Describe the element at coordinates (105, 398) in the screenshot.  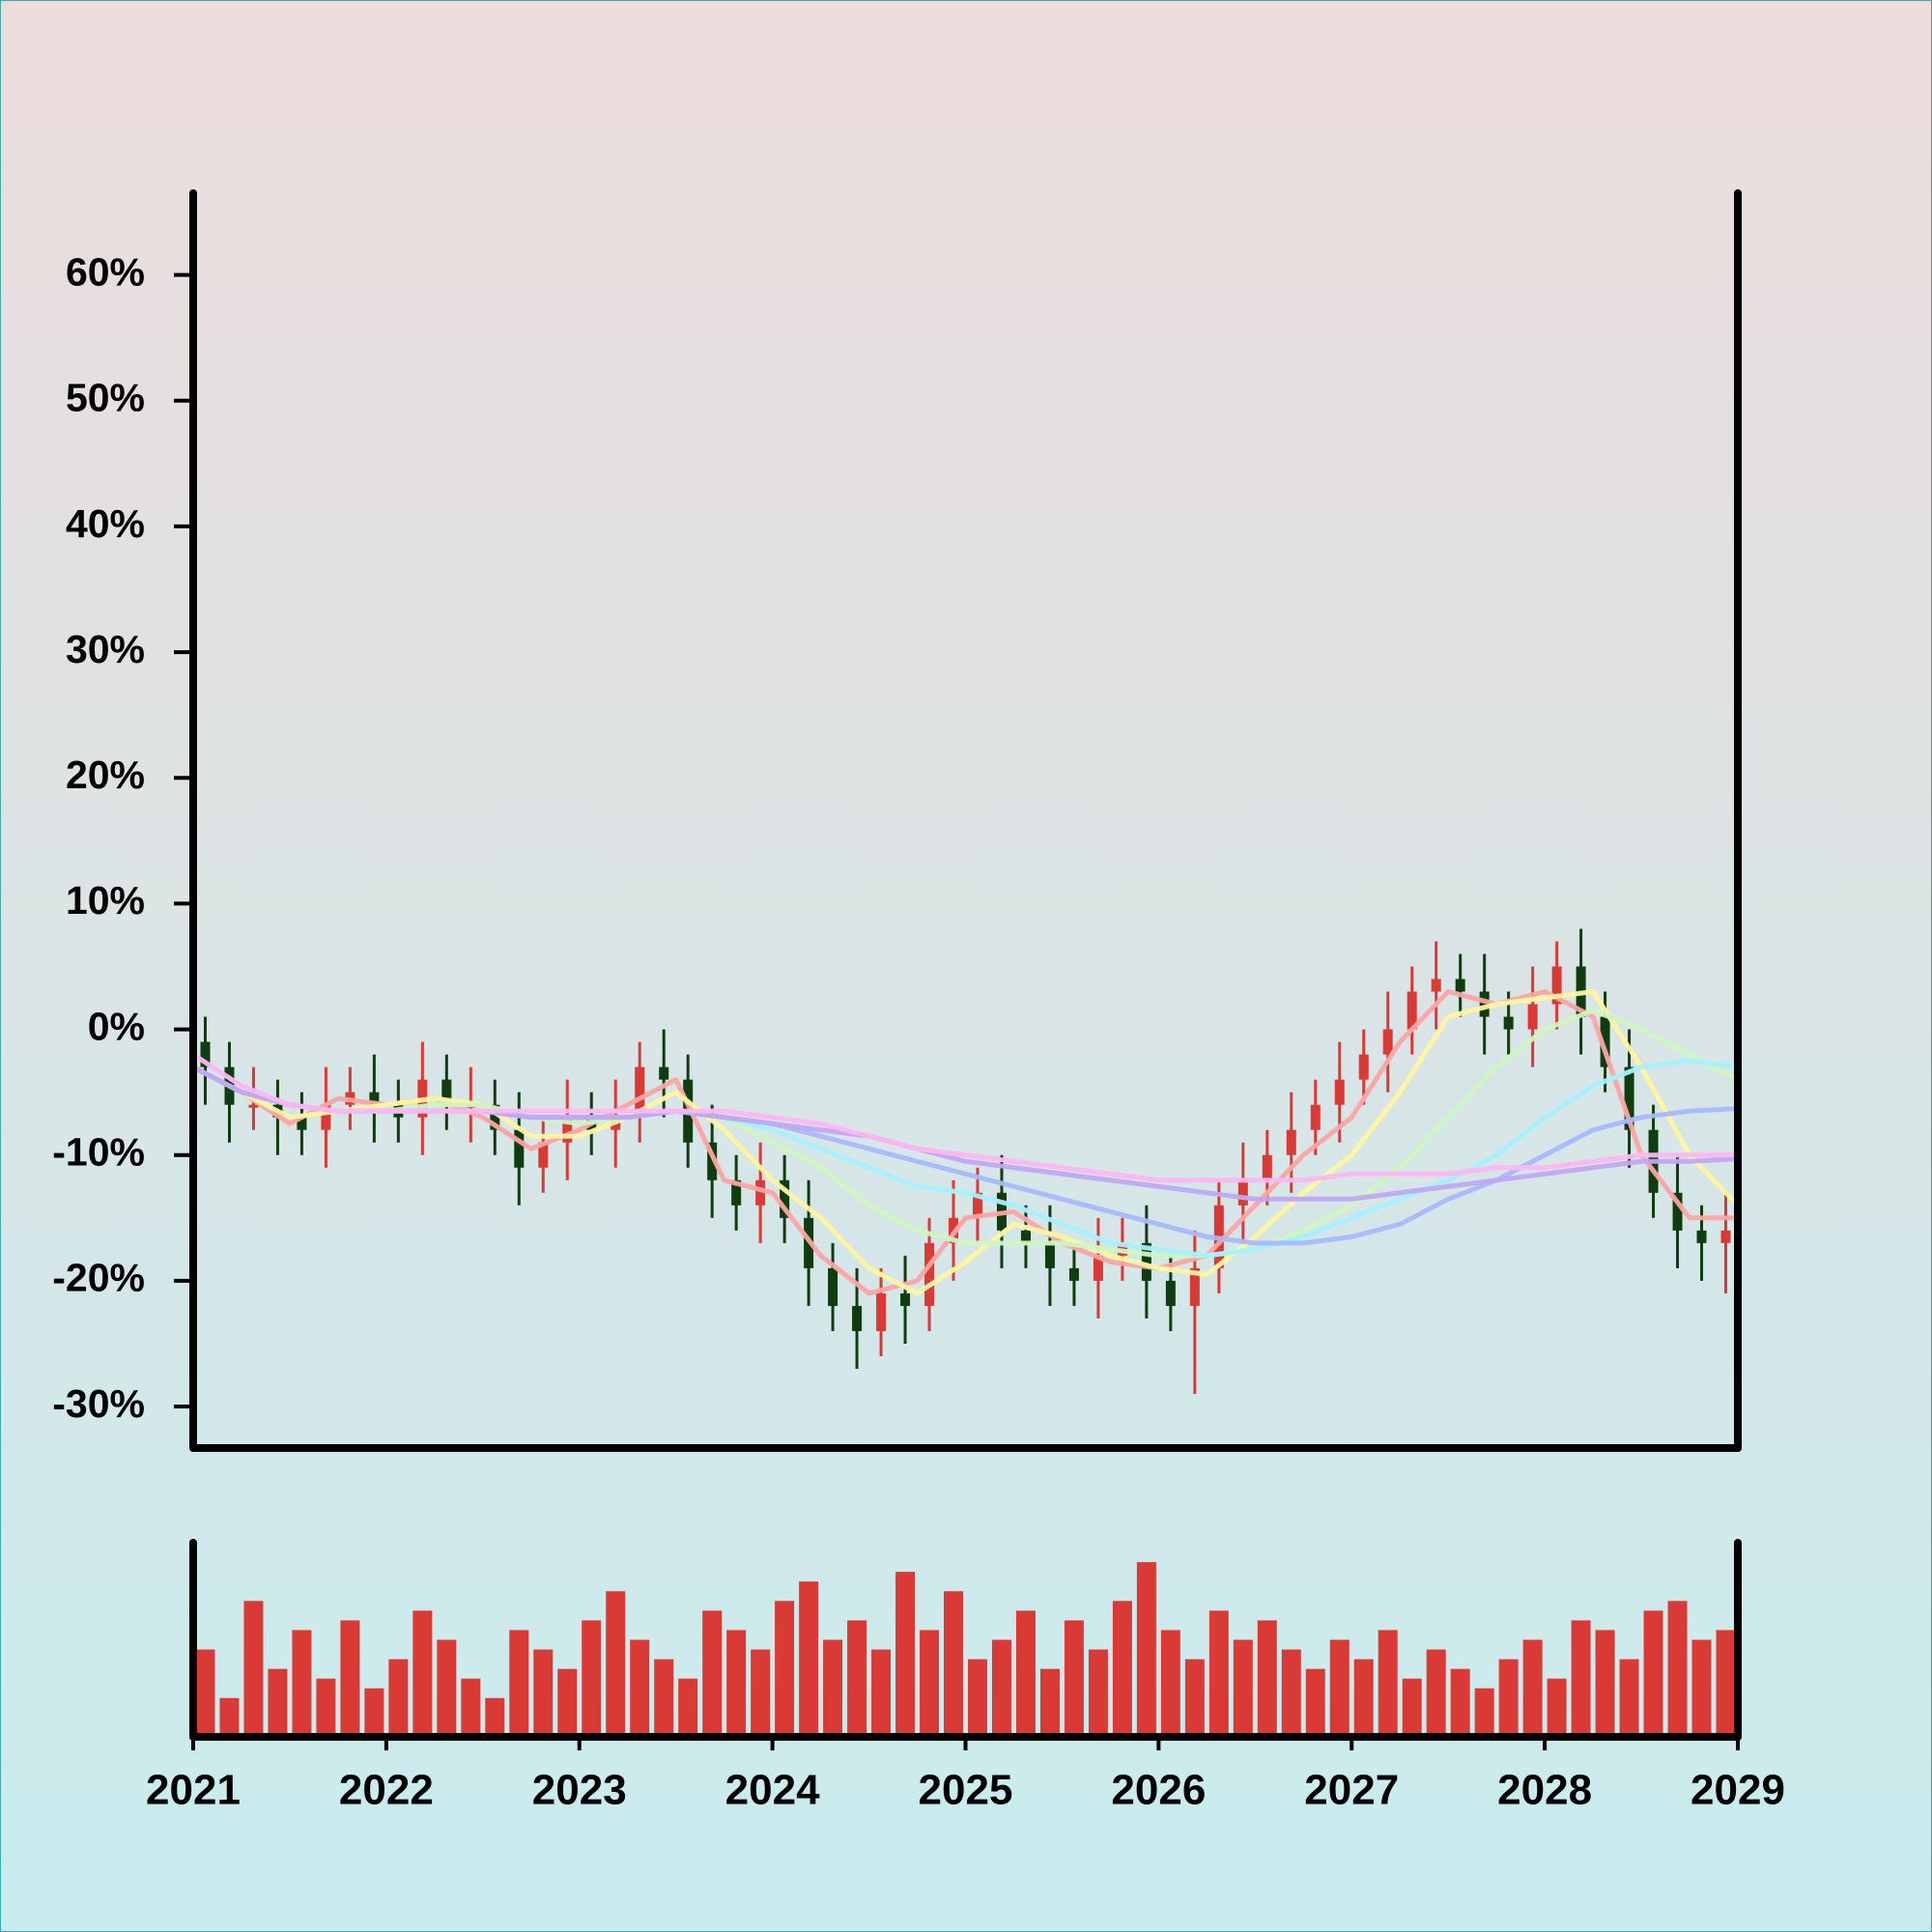
I see `y-tick-label: 50%` at that location.